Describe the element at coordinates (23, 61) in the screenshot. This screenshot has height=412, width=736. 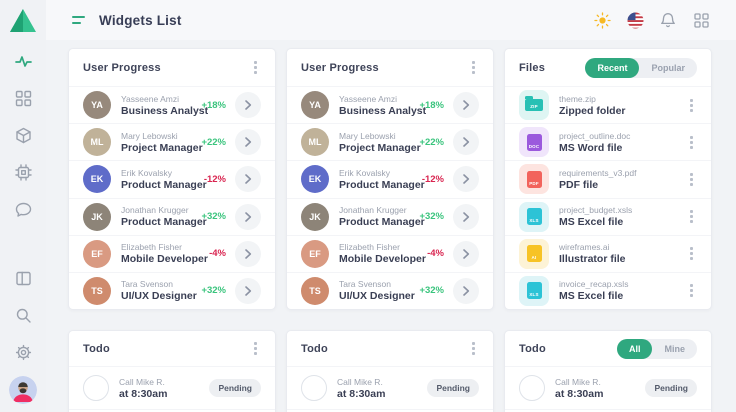
I see `sidebar-item-activity-icon` at that location.